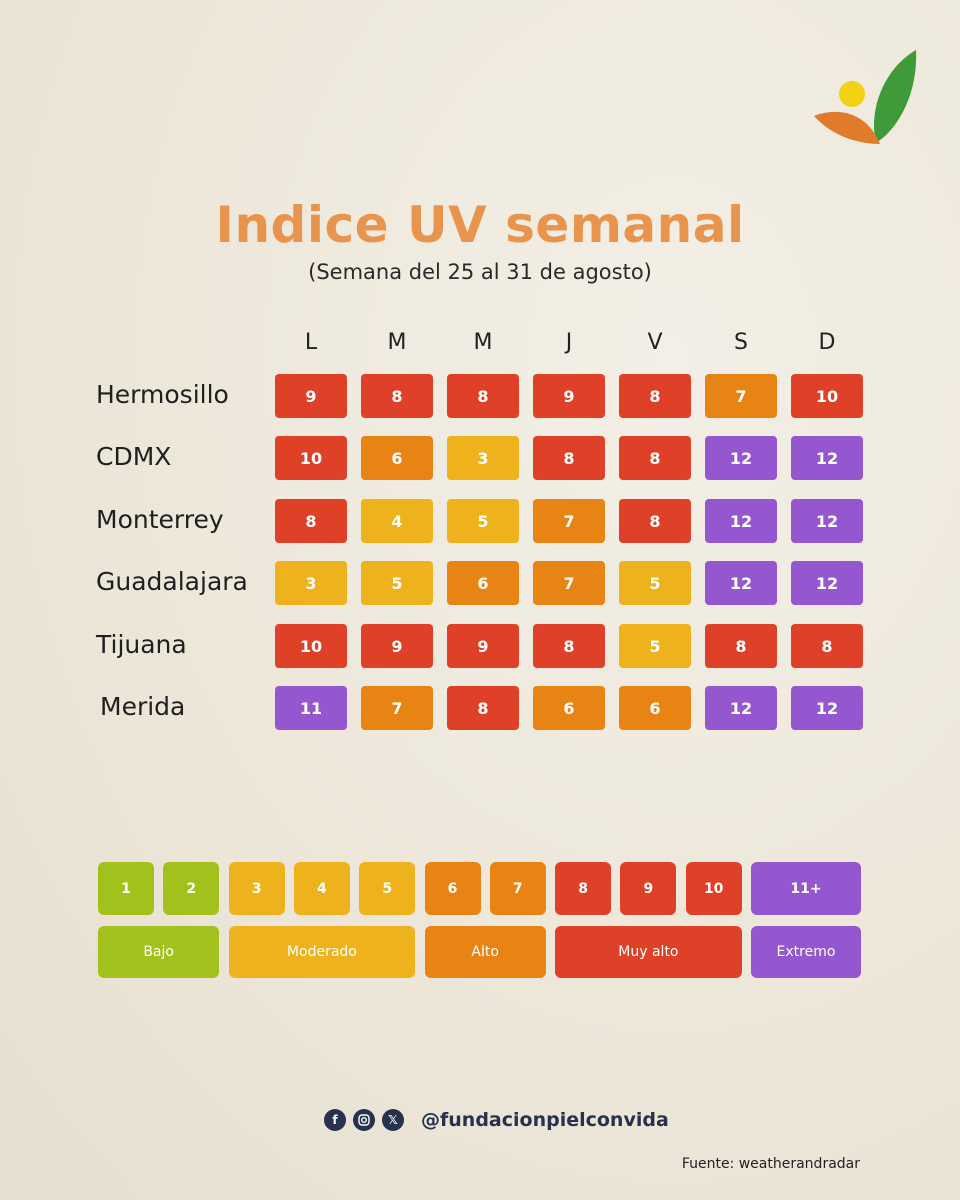  I want to click on scale-number: 3, so click(256, 888).